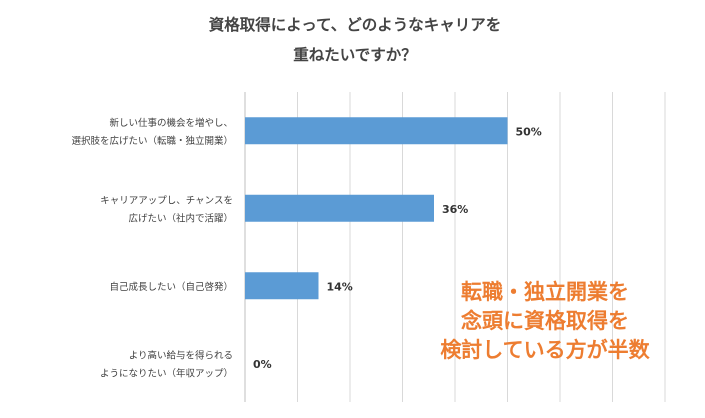  I want to click on data-label: 14%, so click(340, 286).